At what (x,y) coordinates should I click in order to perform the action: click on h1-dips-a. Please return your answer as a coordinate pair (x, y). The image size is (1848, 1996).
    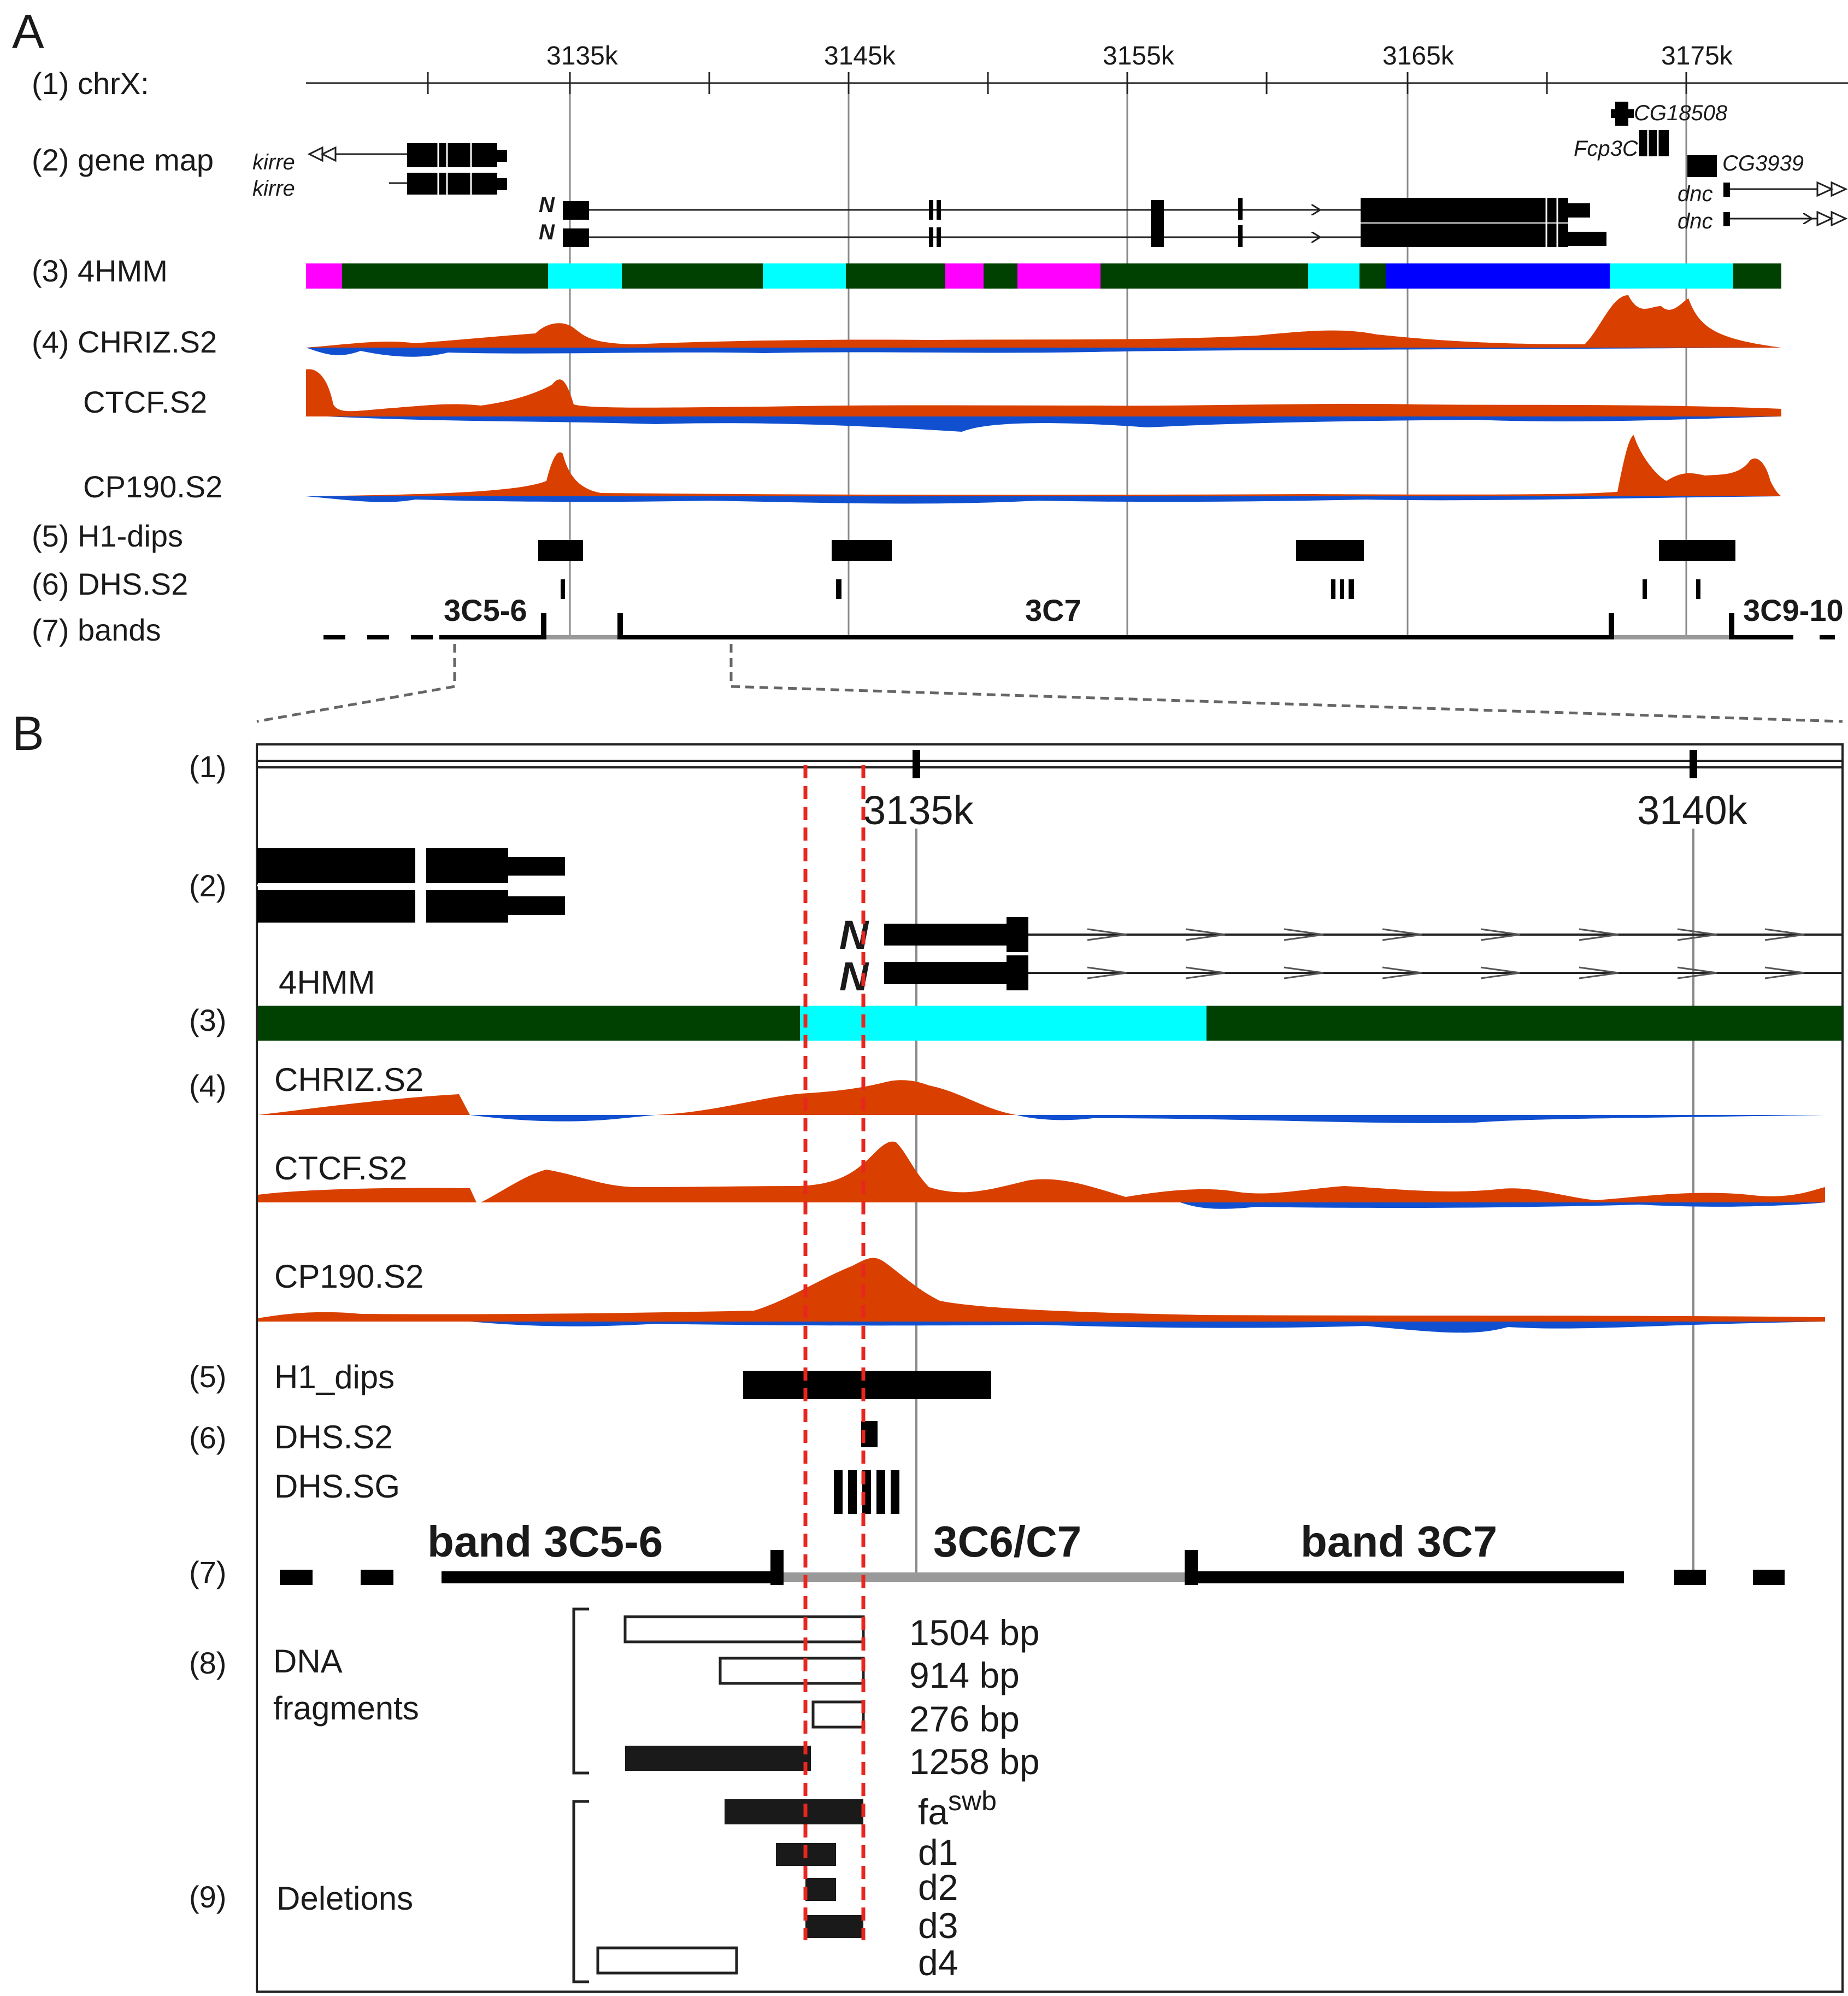
    Looking at the image, I should click on (1136, 550).